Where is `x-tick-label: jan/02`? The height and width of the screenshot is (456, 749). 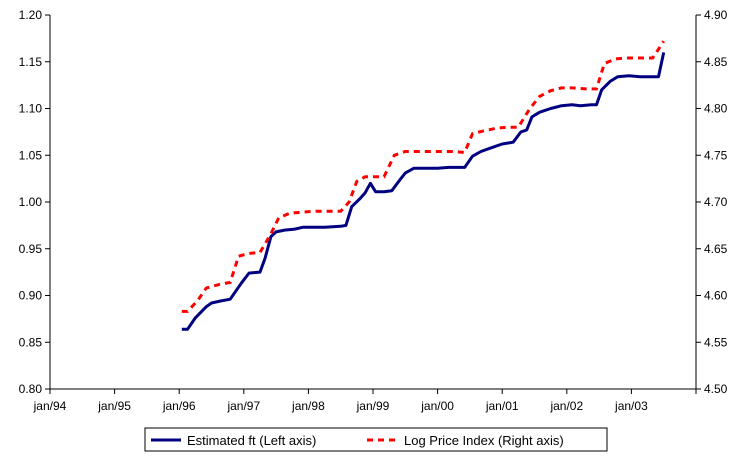
x-tick-label: jan/02 is located at coordinates (566, 406).